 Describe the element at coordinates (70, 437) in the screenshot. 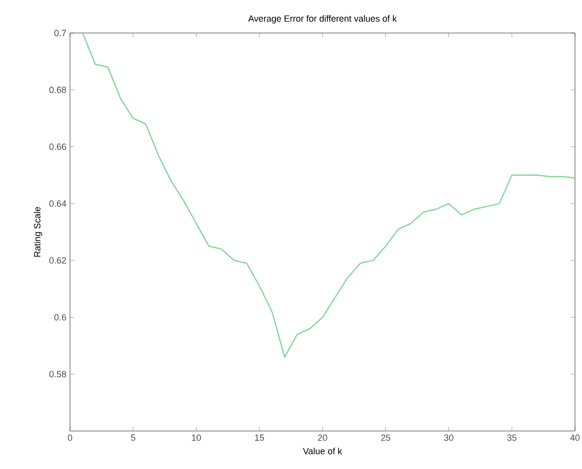

I see `x-tick-label: 0` at that location.